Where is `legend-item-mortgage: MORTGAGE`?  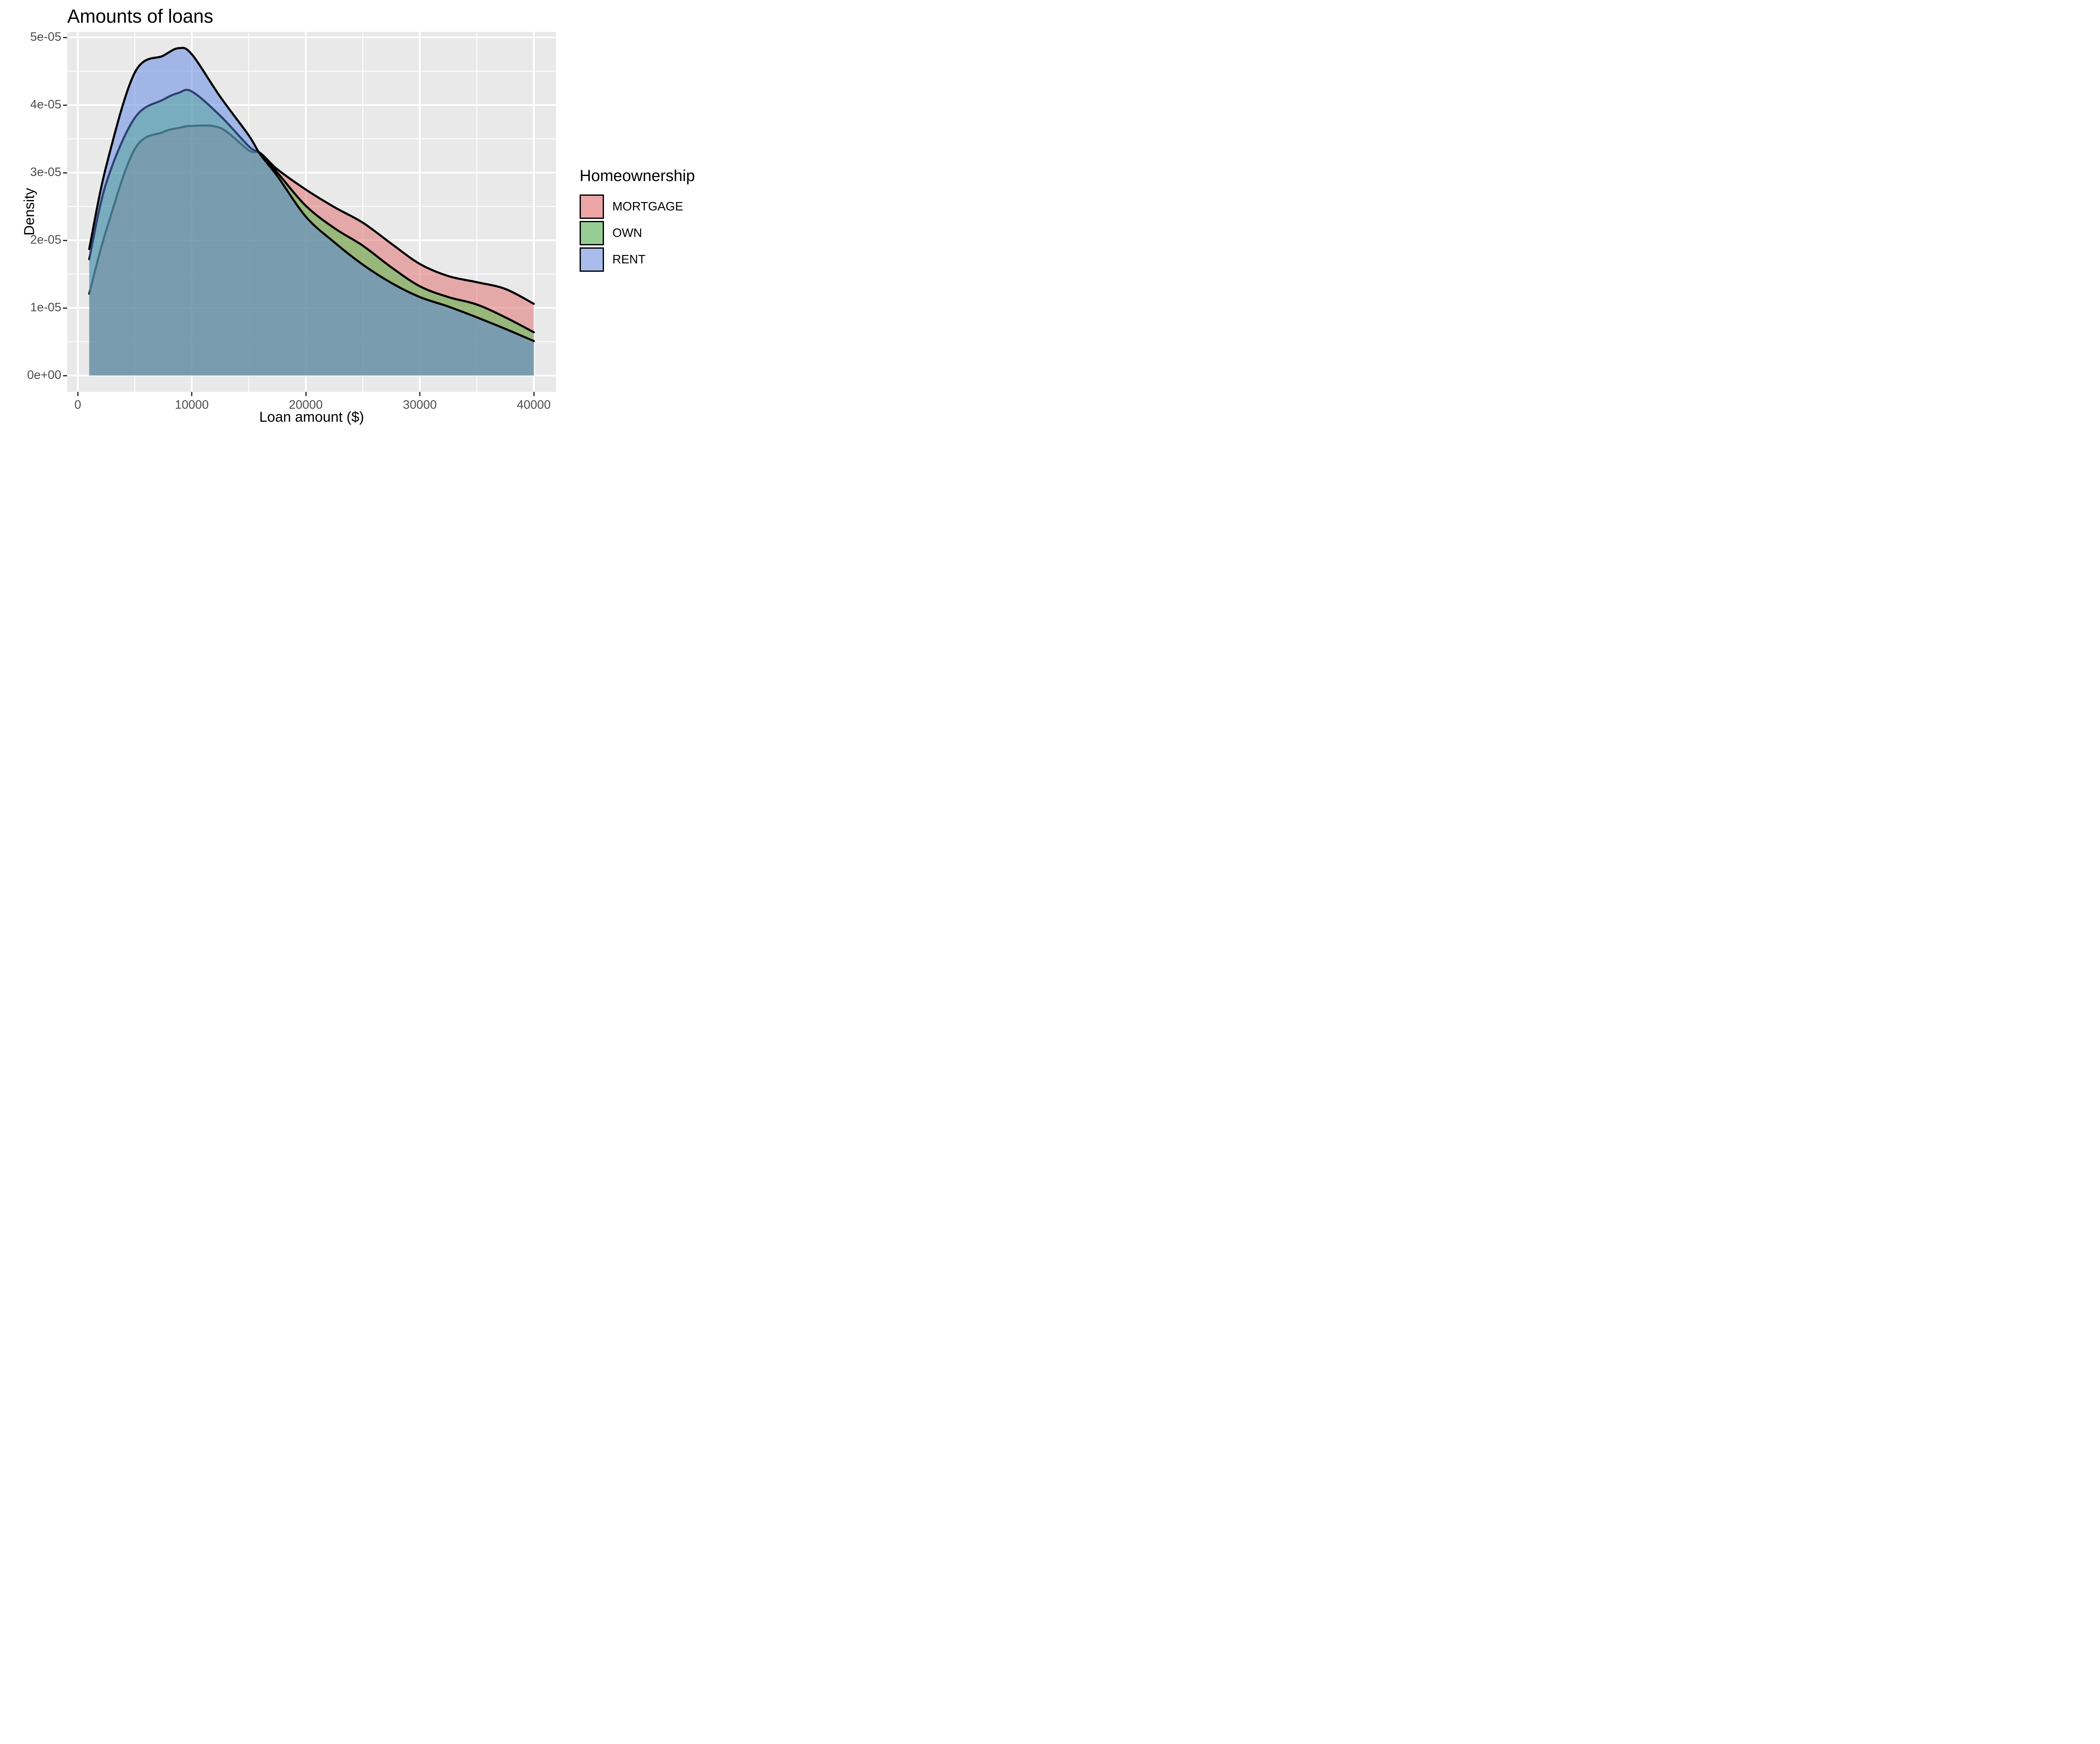 legend-item-mortgage: MORTGAGE is located at coordinates (637, 206).